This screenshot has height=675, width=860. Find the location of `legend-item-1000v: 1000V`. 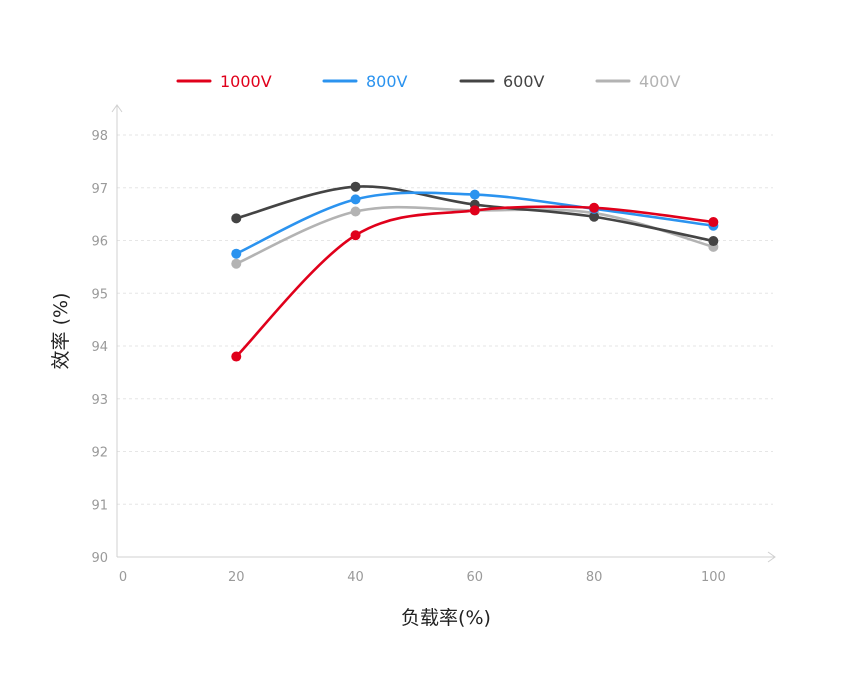

legend-item-1000v: 1000V is located at coordinates (224, 81).